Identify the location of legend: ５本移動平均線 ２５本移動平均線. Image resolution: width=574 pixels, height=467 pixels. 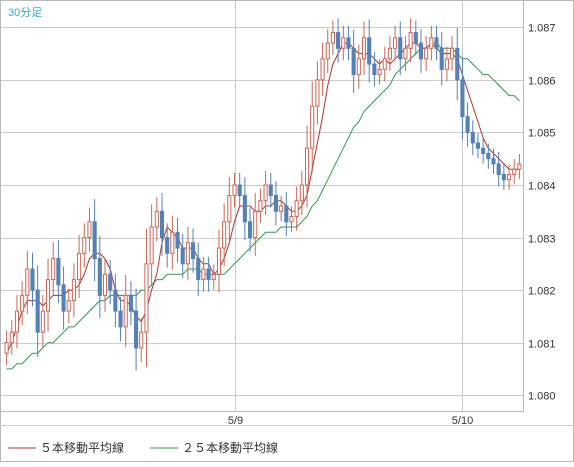
(143, 447).